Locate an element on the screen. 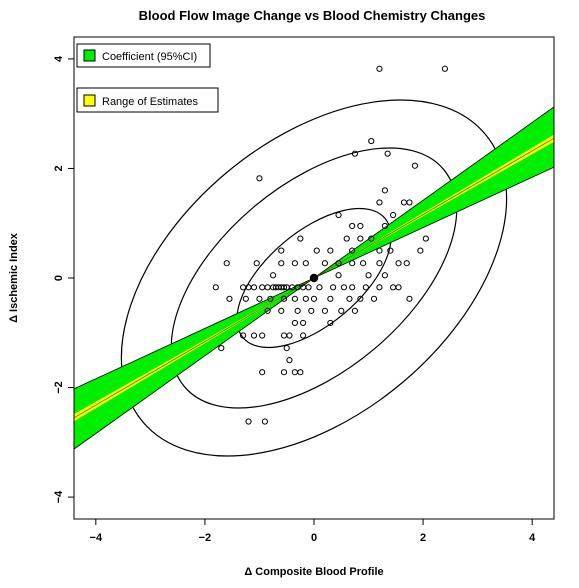 This screenshot has width=579, height=588. y-tick-label: 4 is located at coordinates (59, 58).